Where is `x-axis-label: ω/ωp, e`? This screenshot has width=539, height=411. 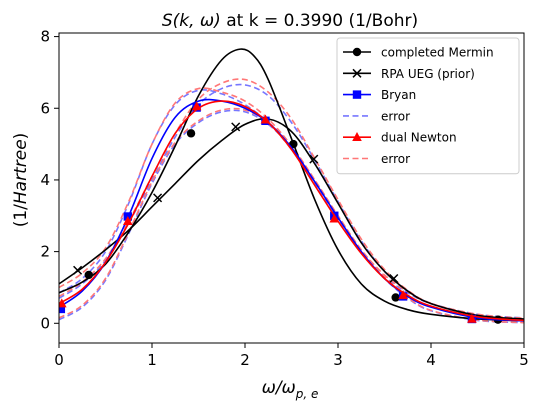
x-axis-label: ω/ωp, e is located at coordinates (290, 389).